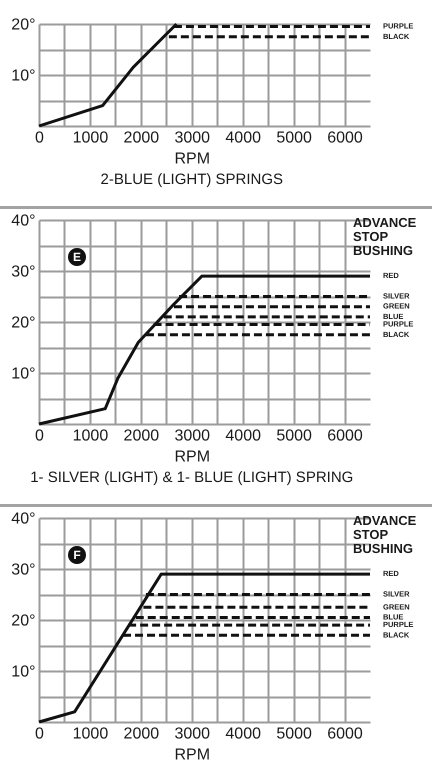 This screenshot has width=432, height=768. Describe the element at coordinates (192, 179) in the screenshot. I see `text: 2-BLUE (LIGHT) SPRINGS` at that location.